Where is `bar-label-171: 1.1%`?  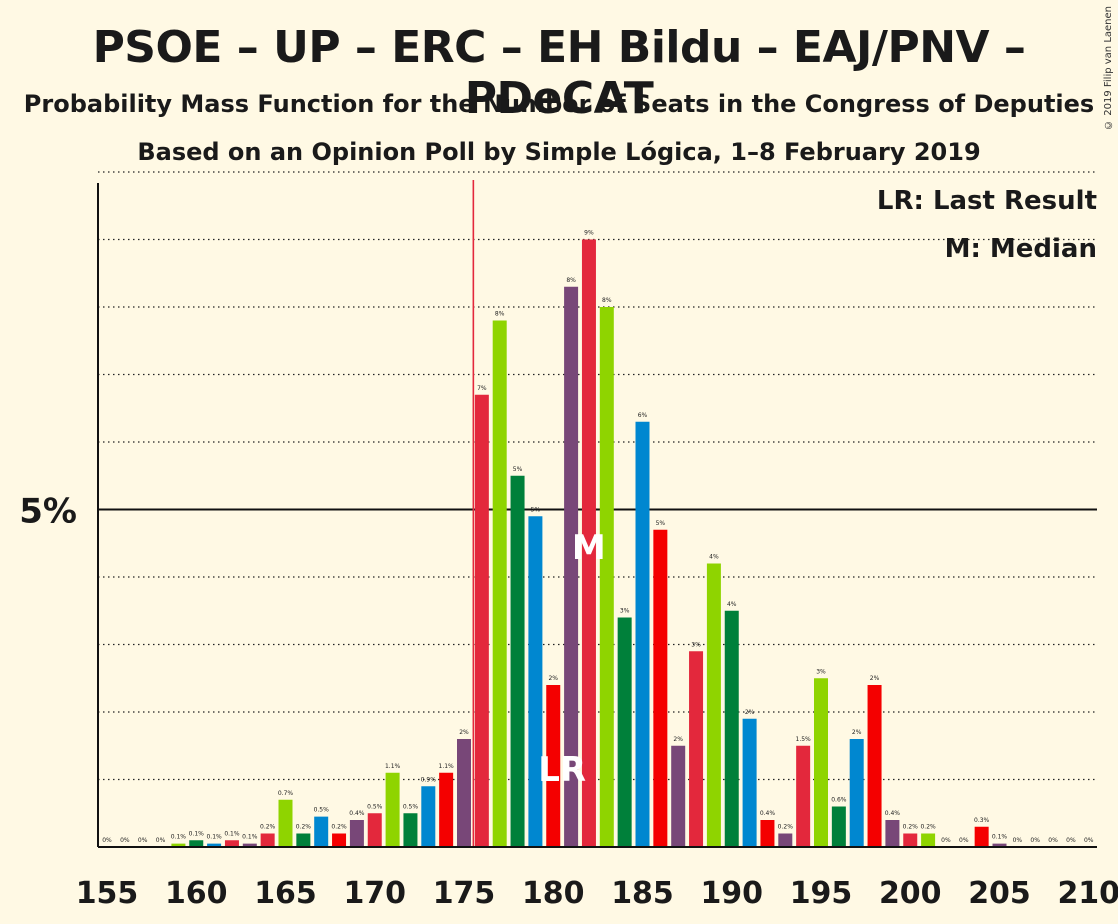 bar-label-171: 1.1% is located at coordinates (393, 766).